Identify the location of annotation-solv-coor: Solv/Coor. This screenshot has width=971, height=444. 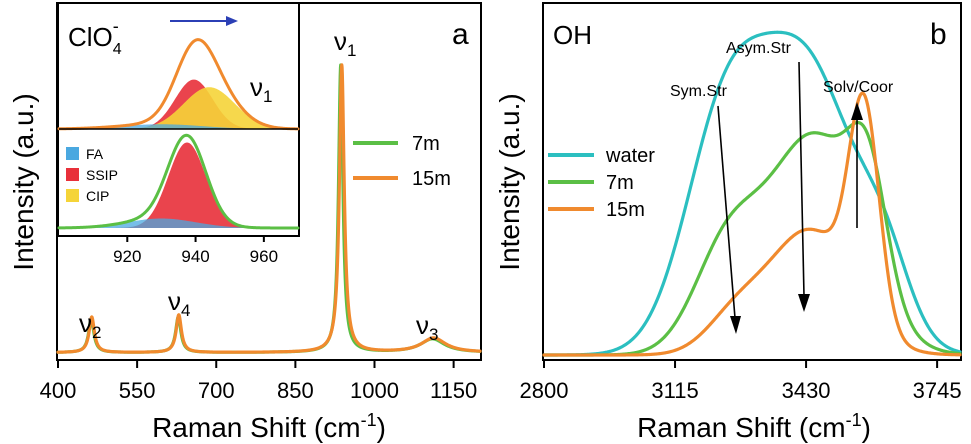
(858, 87).